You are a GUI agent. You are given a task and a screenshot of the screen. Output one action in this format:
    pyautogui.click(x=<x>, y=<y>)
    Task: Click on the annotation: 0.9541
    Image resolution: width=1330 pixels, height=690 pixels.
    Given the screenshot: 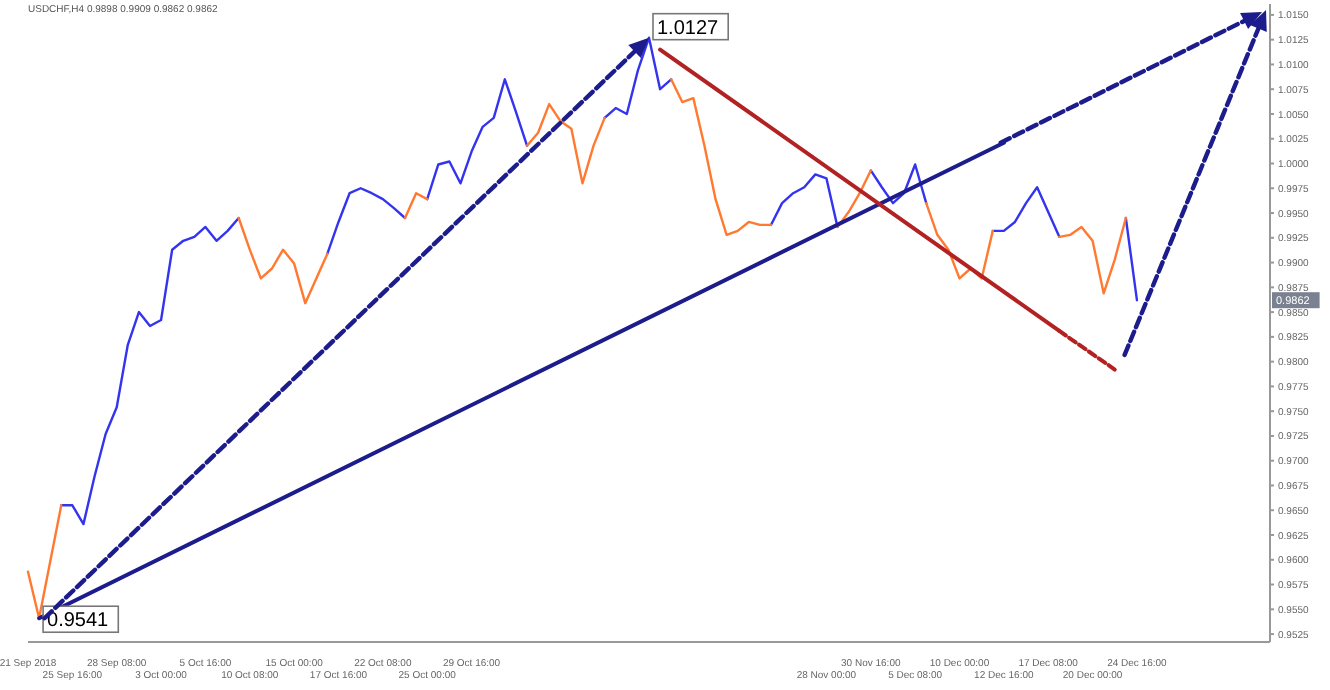 What is the action you would take?
    pyautogui.click(x=78, y=621)
    